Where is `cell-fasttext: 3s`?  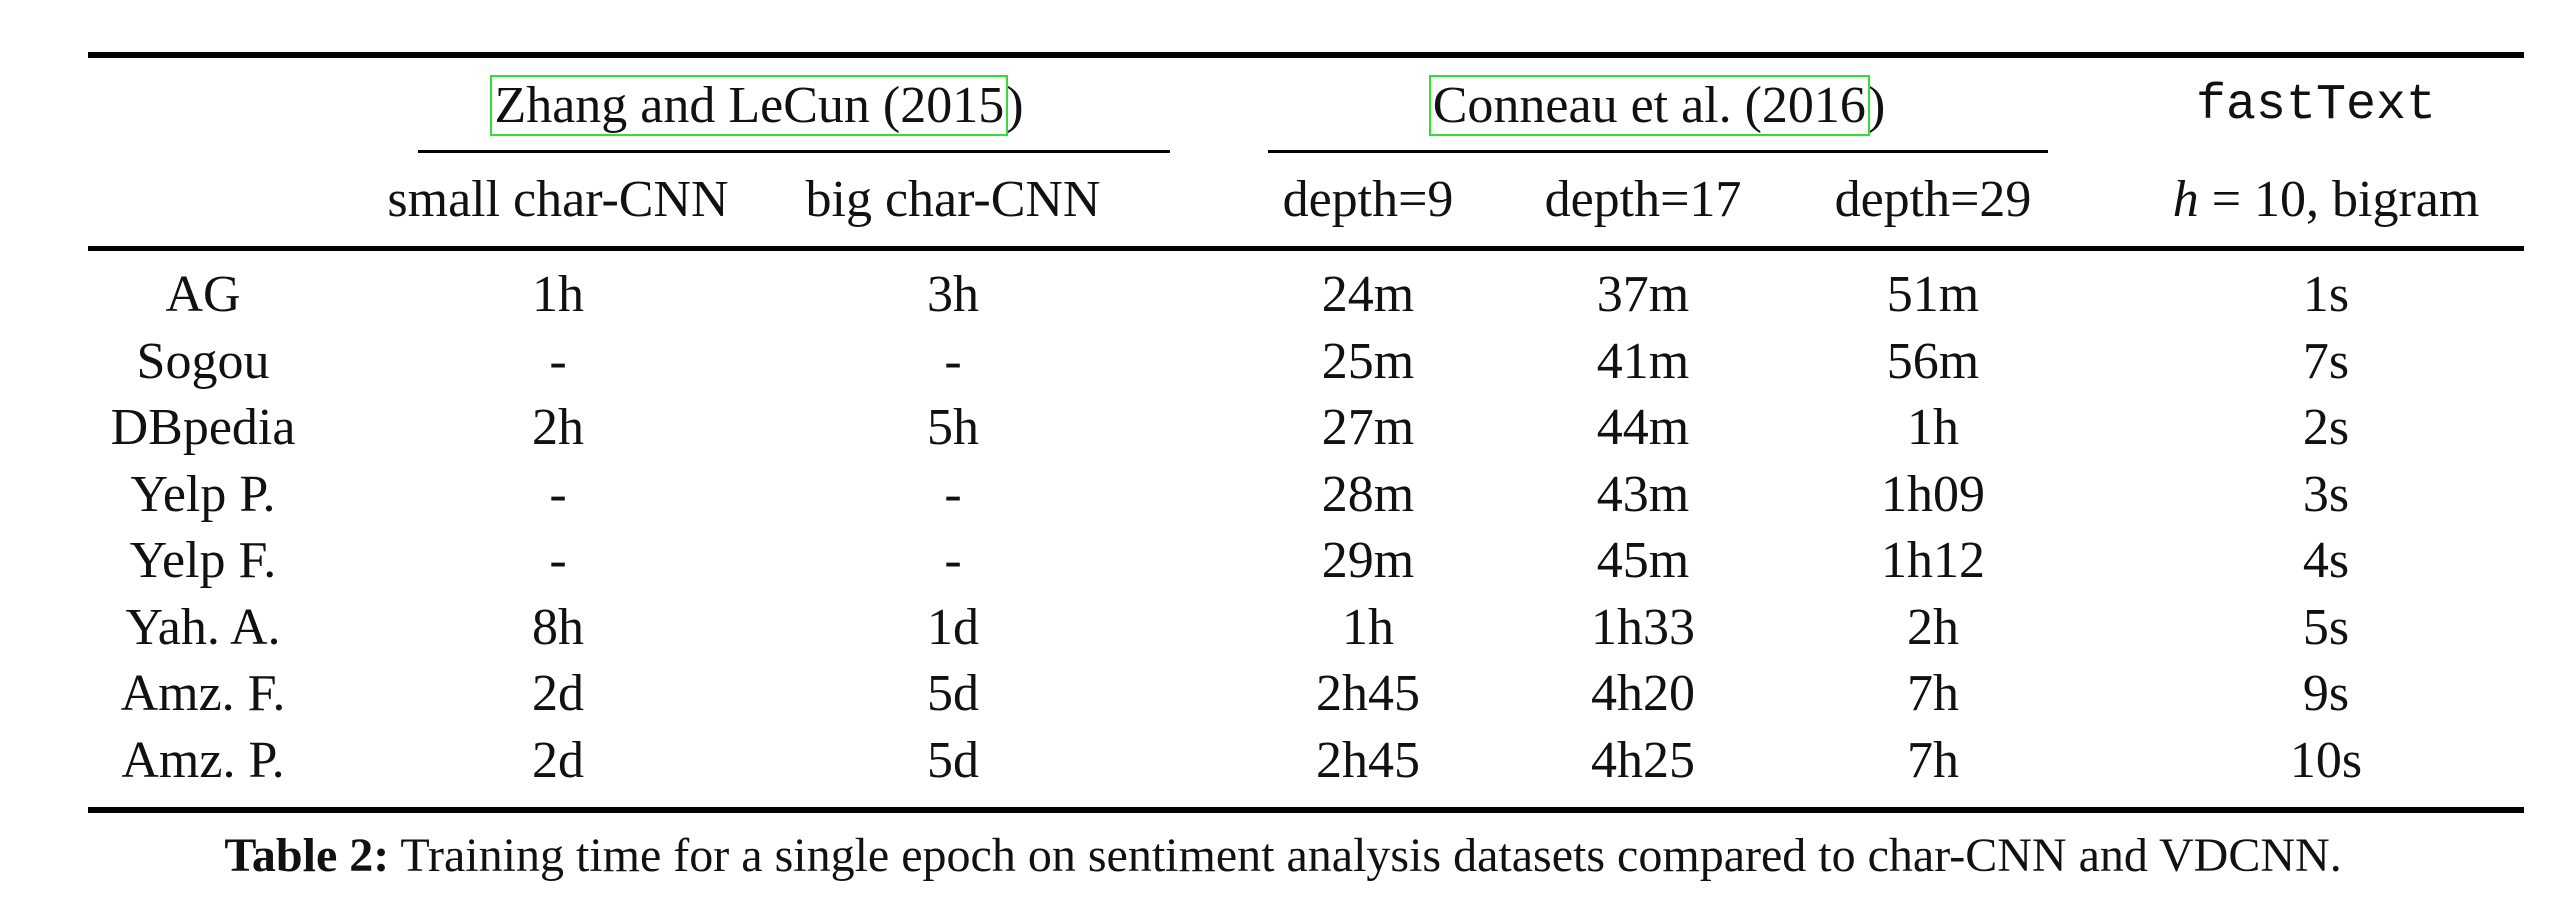
cell-fasttext: 3s is located at coordinates (2326, 494).